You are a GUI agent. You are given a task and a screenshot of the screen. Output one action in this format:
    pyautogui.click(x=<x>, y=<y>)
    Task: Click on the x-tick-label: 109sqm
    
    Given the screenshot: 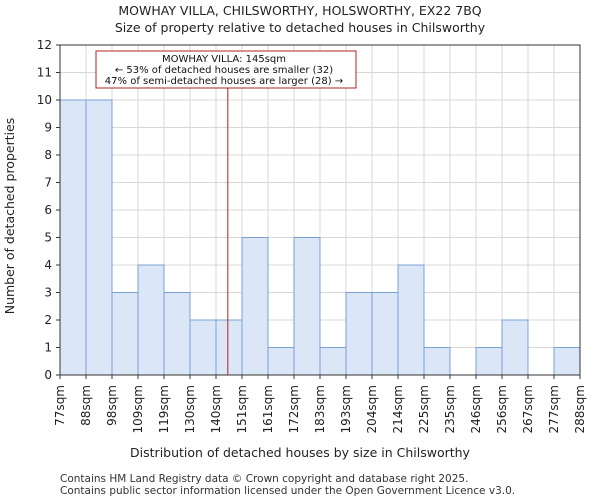 What is the action you would take?
    pyautogui.click(x=138, y=409)
    